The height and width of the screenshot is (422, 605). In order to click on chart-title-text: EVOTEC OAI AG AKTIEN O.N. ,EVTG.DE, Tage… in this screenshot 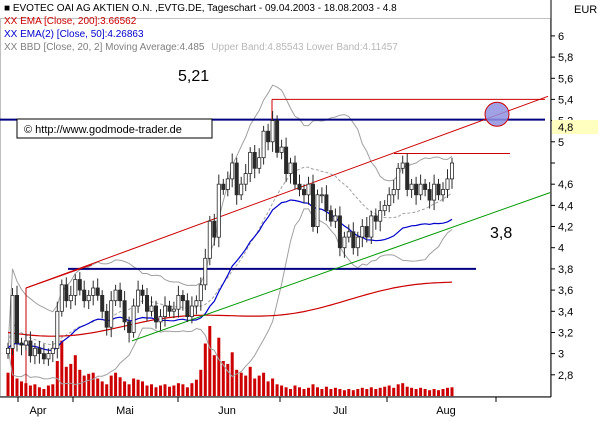, I will do `click(205, 8)`.